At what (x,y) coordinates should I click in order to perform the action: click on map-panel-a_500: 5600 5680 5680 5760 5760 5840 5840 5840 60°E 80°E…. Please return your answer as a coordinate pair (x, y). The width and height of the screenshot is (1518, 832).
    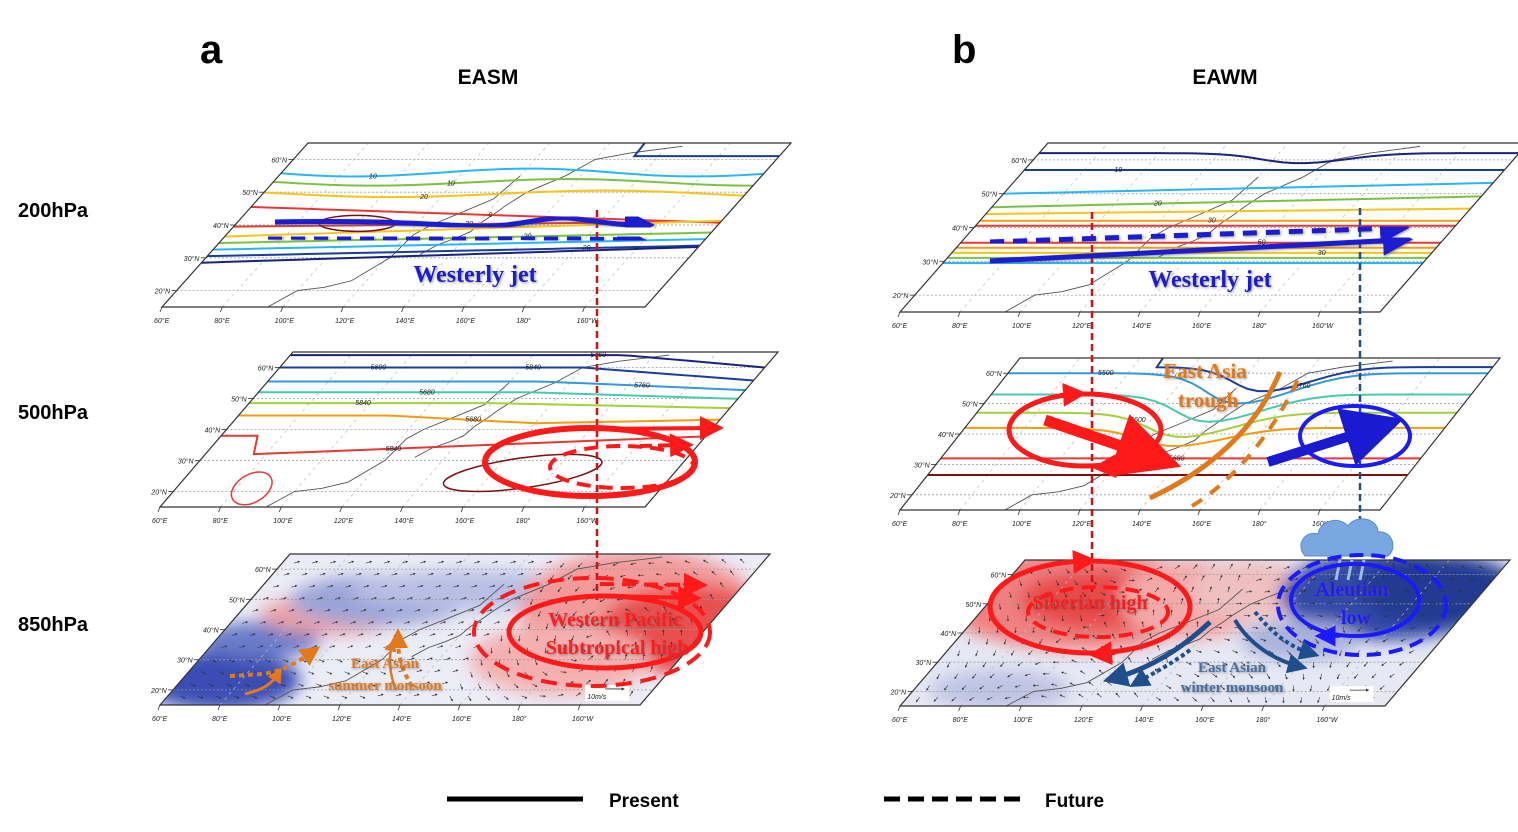
    Looking at the image, I should click on (465, 438).